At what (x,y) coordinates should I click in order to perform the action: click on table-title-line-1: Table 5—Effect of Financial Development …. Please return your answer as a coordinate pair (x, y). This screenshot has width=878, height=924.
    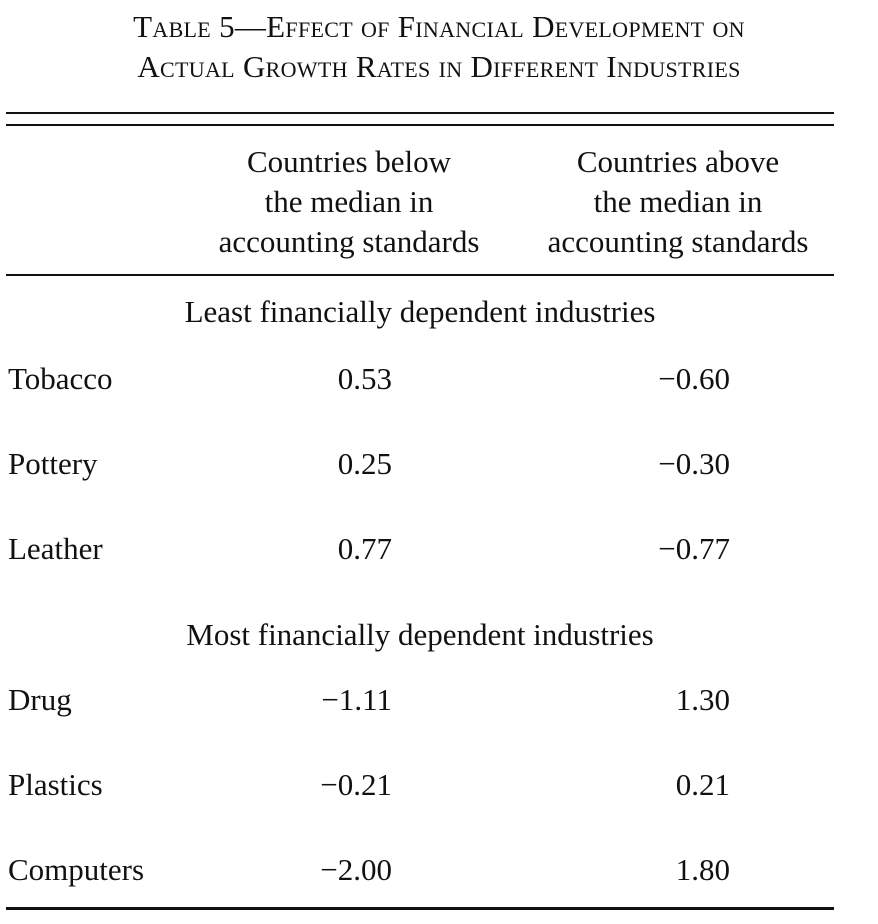
    Looking at the image, I should click on (439, 26).